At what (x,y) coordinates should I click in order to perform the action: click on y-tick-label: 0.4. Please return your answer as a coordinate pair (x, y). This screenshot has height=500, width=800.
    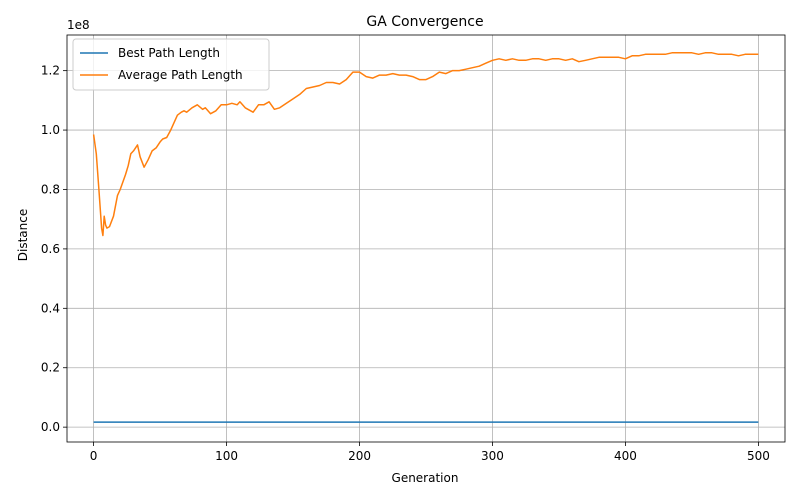
    Looking at the image, I should click on (50, 308).